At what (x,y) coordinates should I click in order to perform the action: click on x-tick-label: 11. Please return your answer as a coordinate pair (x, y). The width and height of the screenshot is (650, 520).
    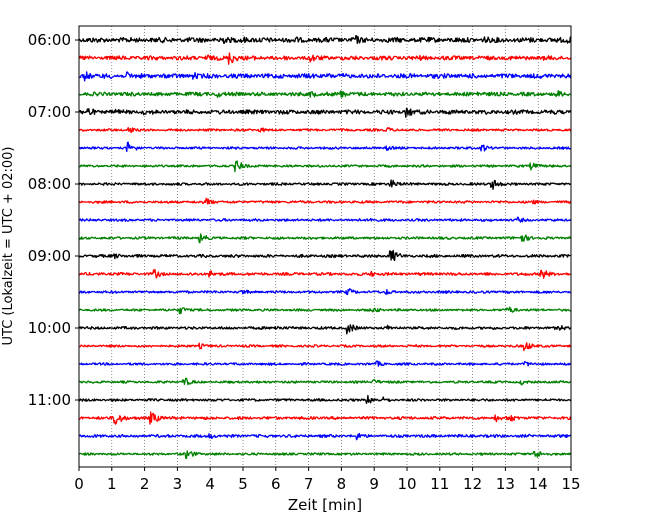
    Looking at the image, I should click on (439, 484).